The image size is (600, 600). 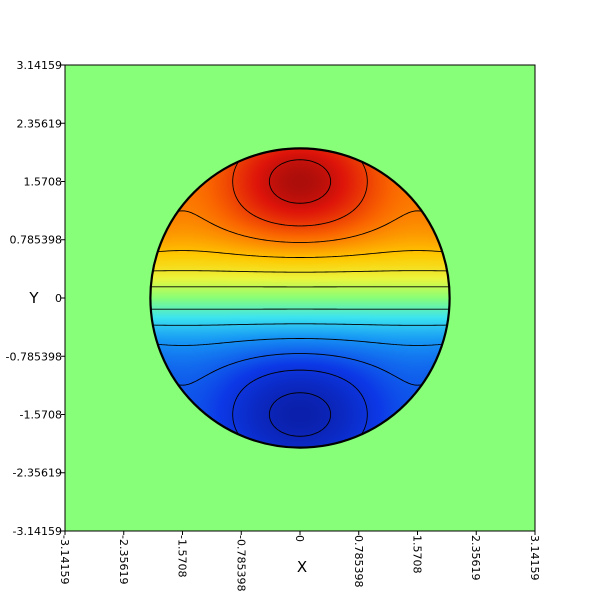 I want to click on x-tick-label-8: 2.35619, so click(x=475, y=558).